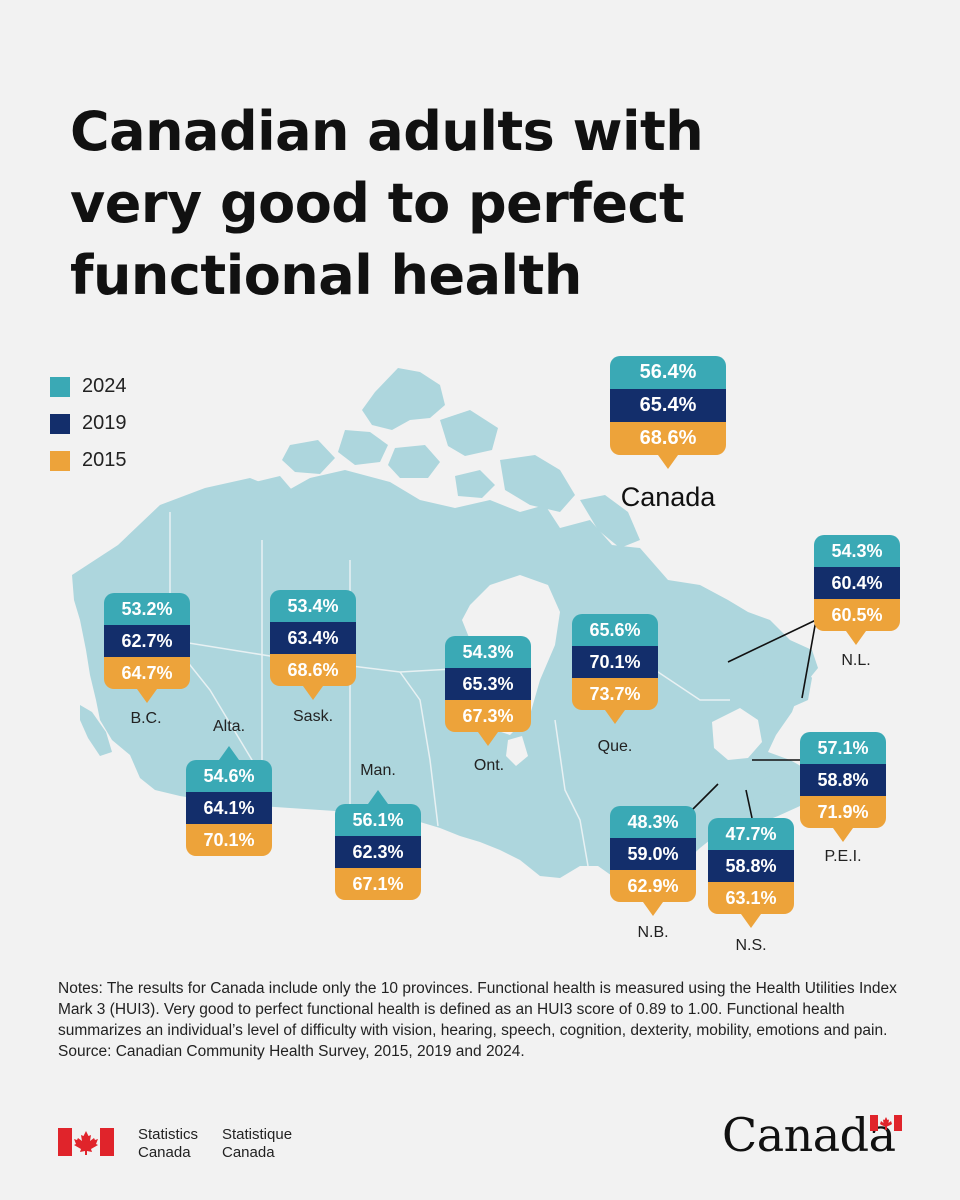 Image resolution: width=960 pixels, height=1200 pixels. I want to click on canada-2024-value: 56.4%, so click(668, 372).